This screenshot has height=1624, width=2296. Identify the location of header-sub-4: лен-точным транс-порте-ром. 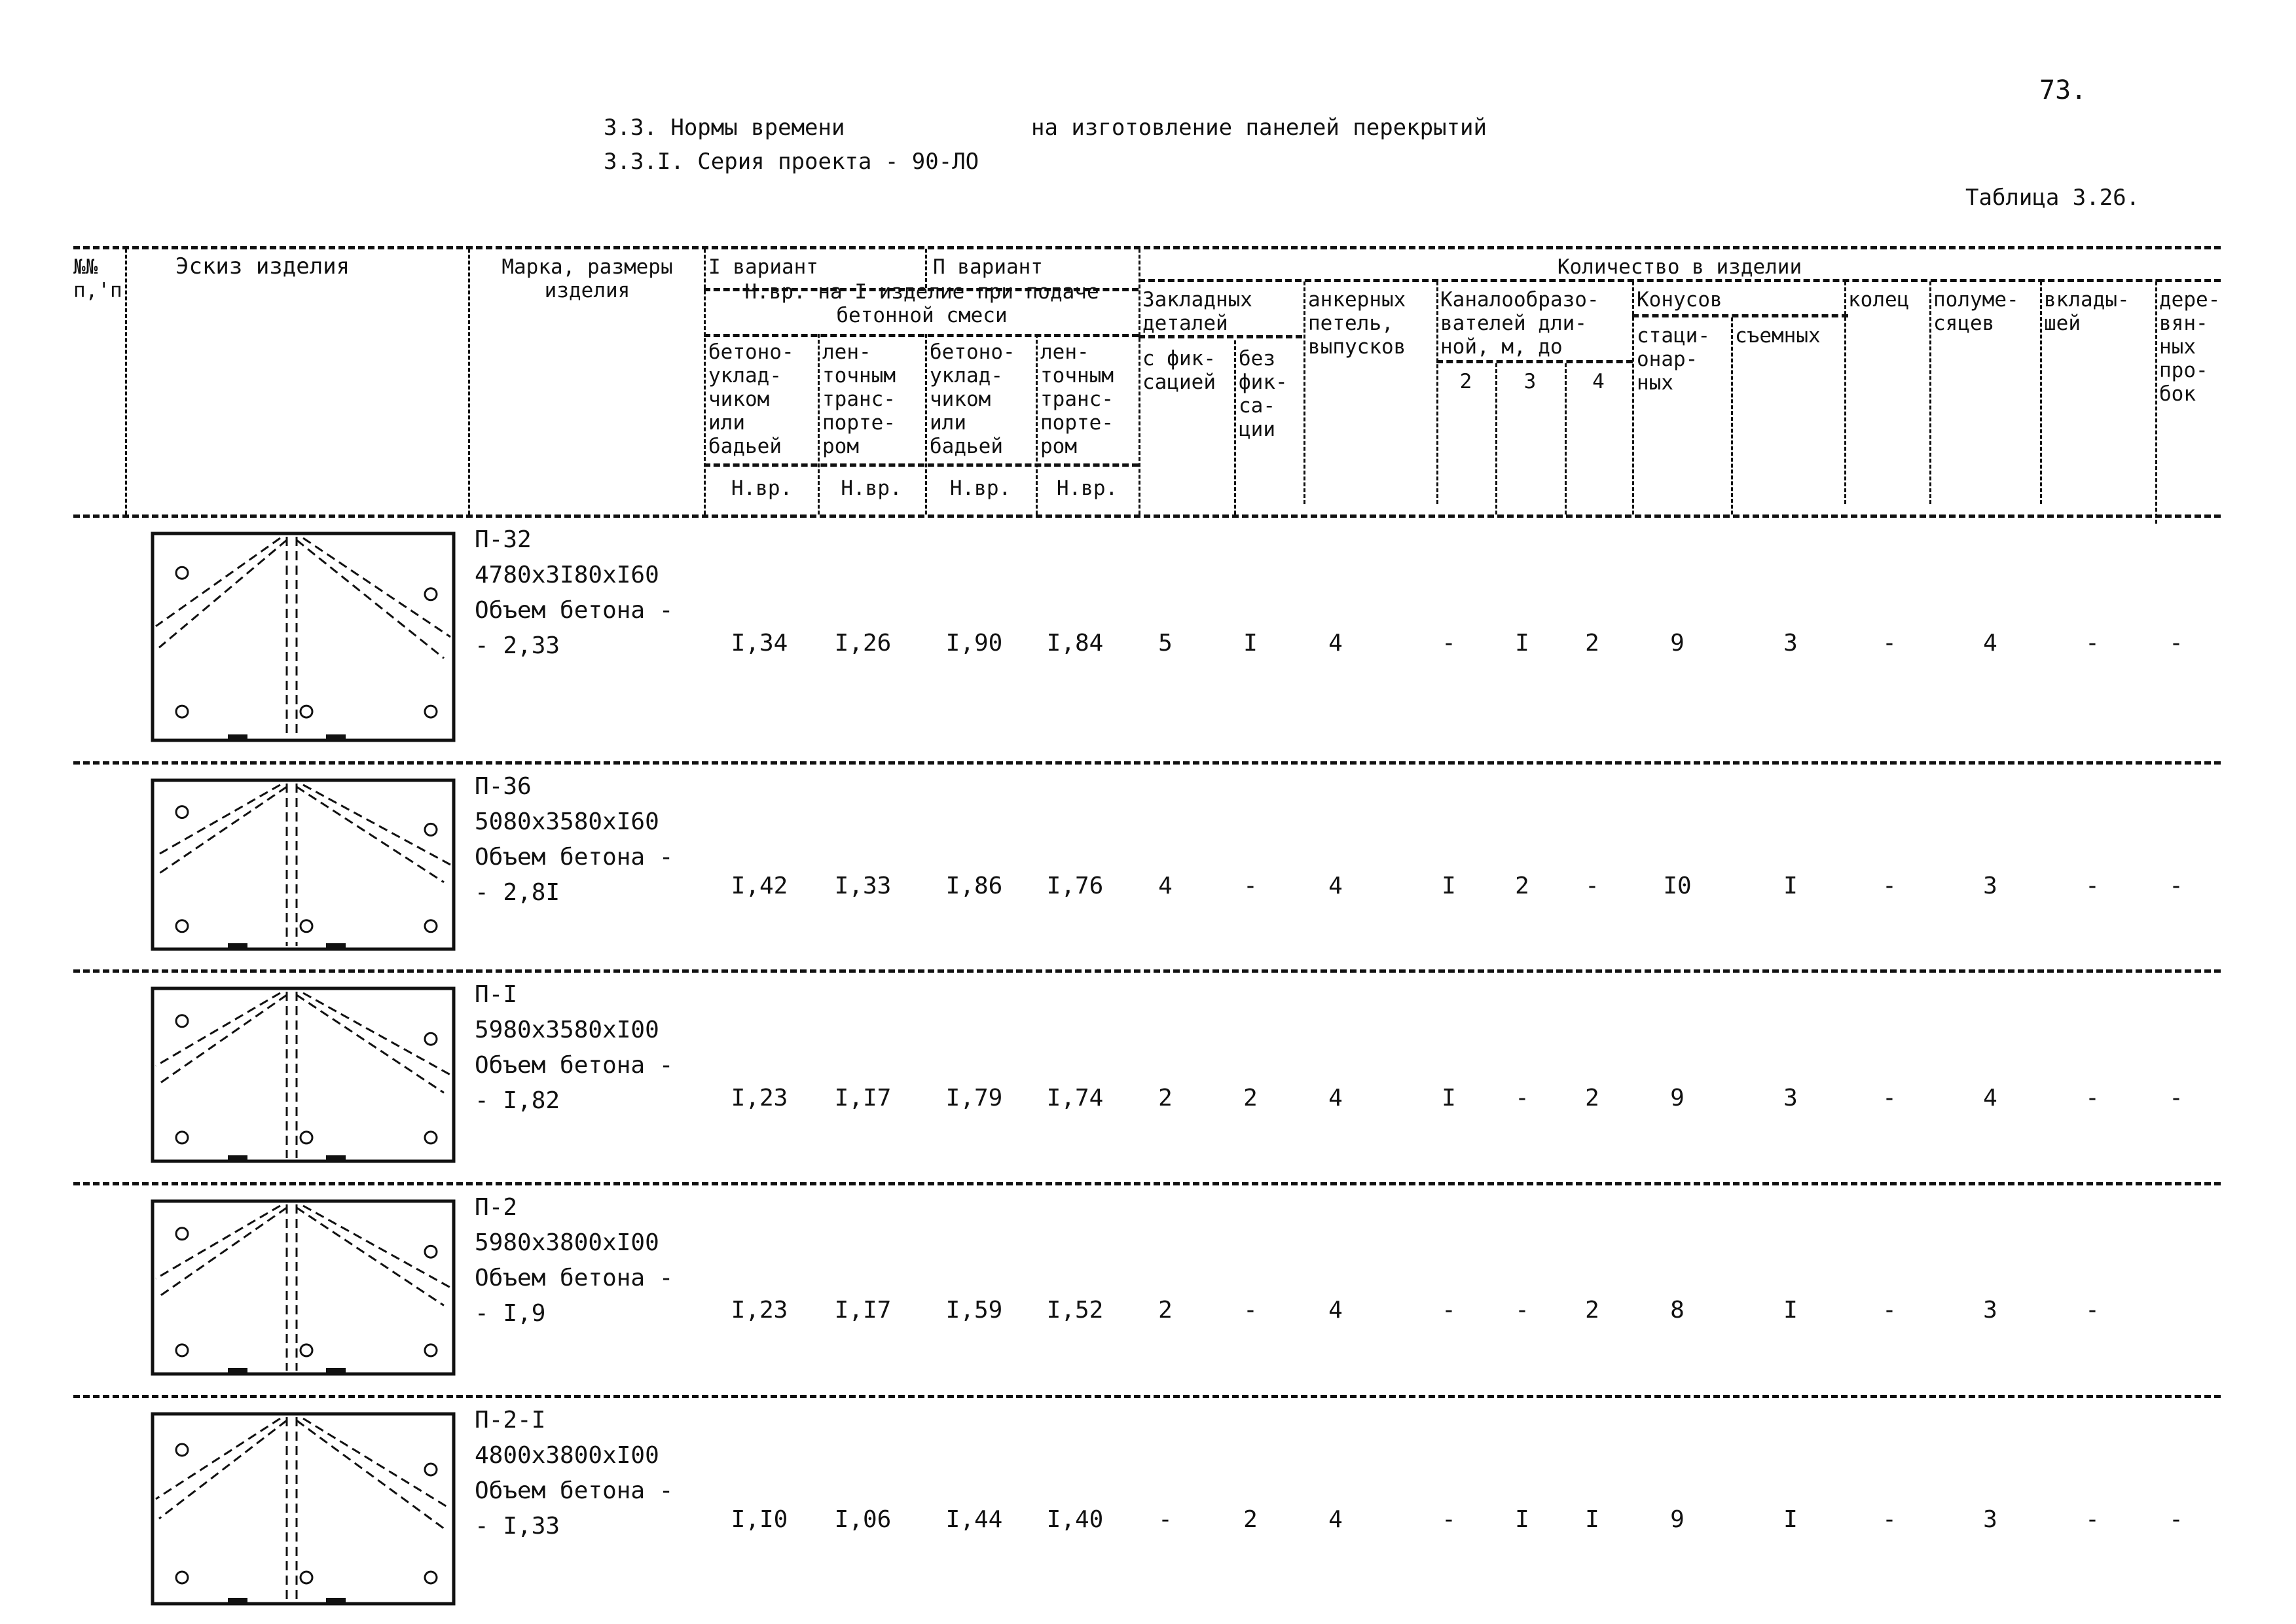
(1077, 399).